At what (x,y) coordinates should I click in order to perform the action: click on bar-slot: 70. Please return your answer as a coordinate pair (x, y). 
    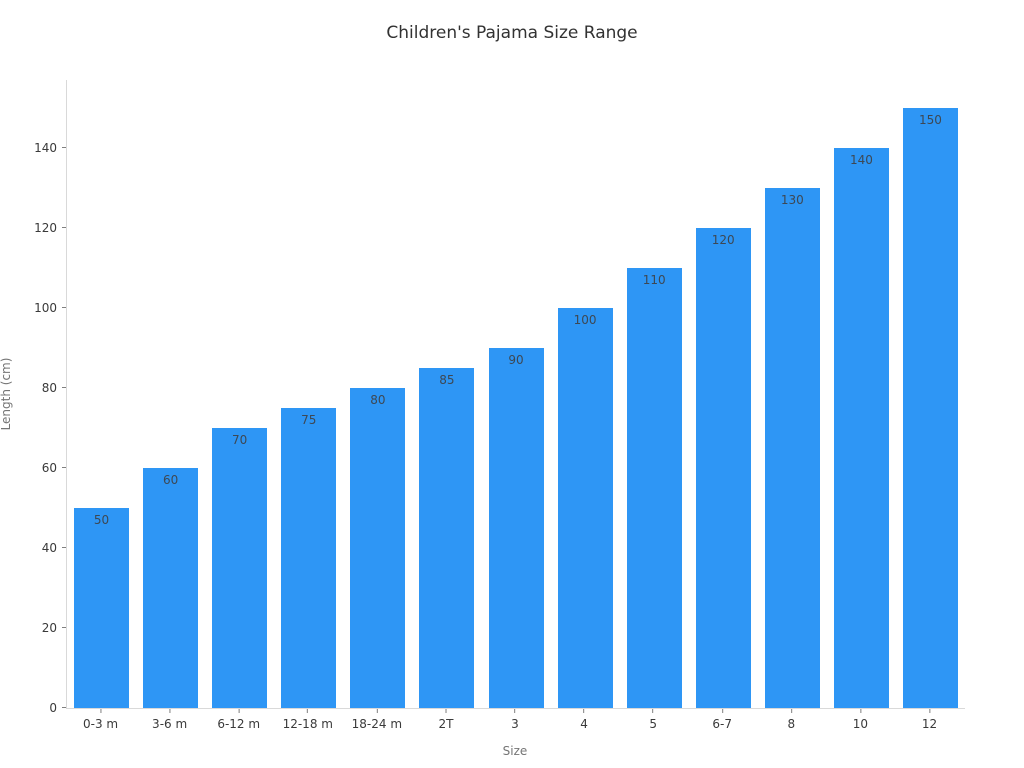
    Looking at the image, I should click on (239, 394).